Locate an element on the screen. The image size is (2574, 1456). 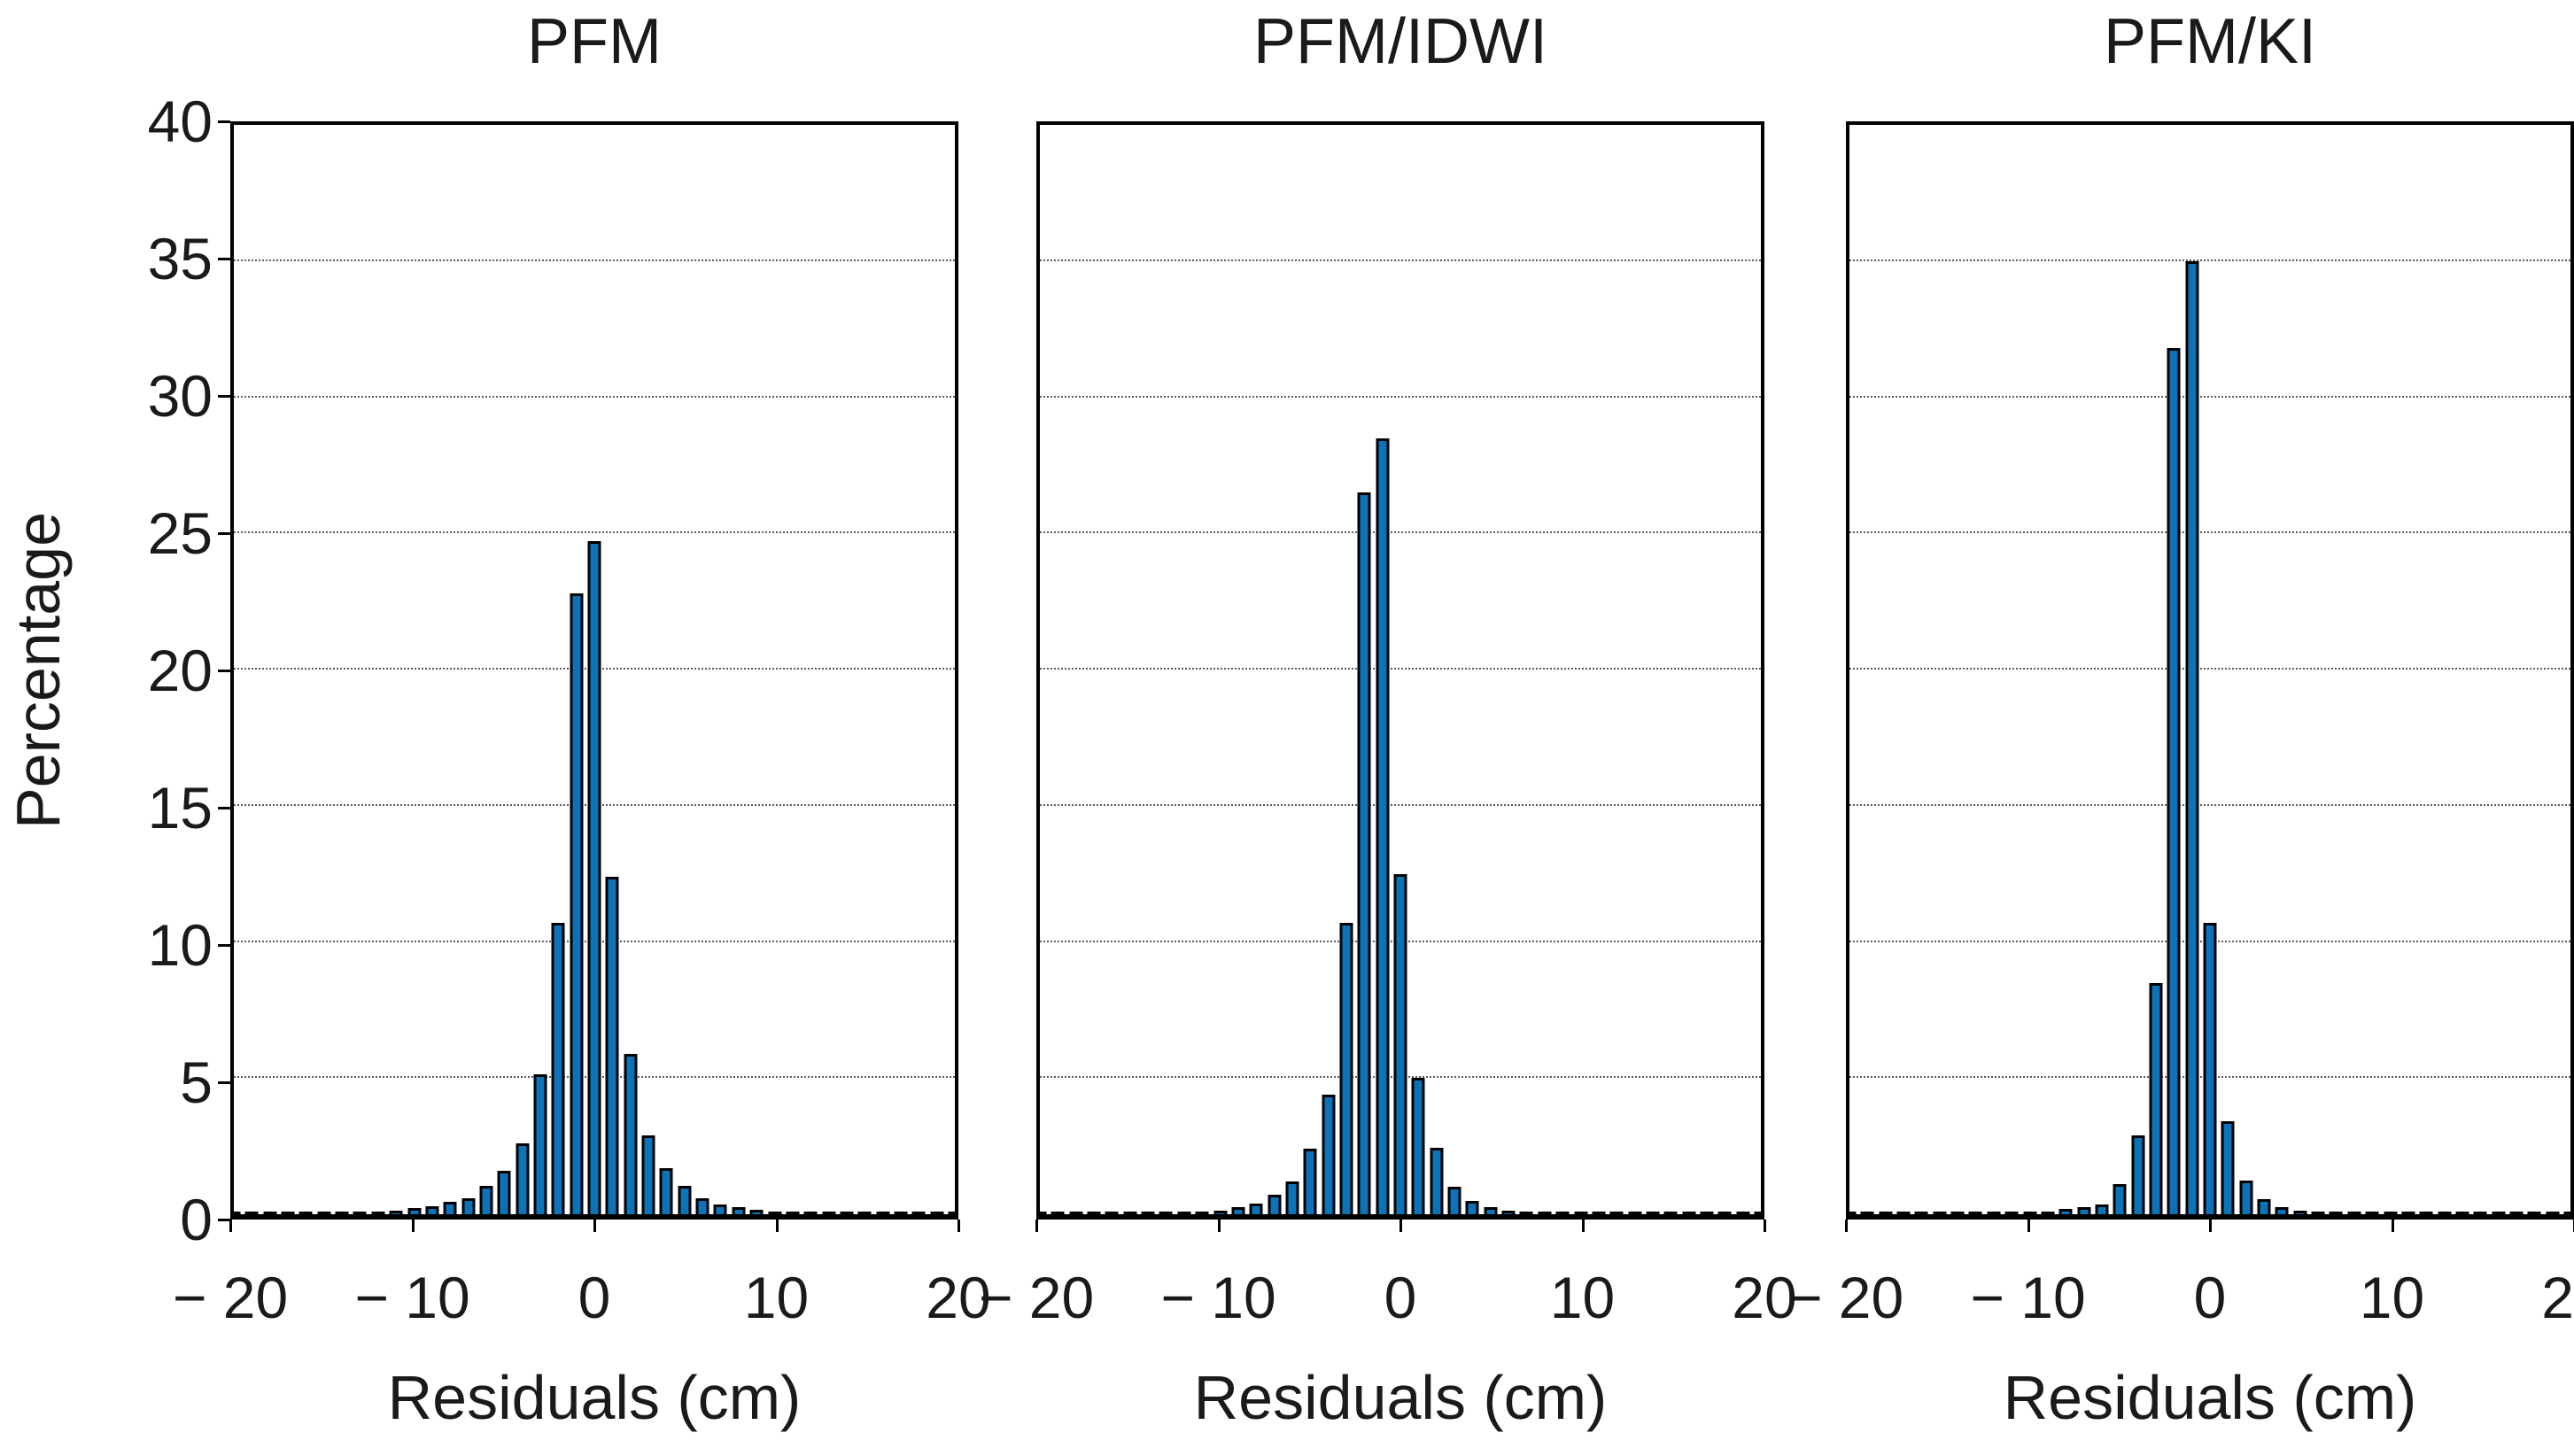
y-tick-label: 40 is located at coordinates (180, 121).